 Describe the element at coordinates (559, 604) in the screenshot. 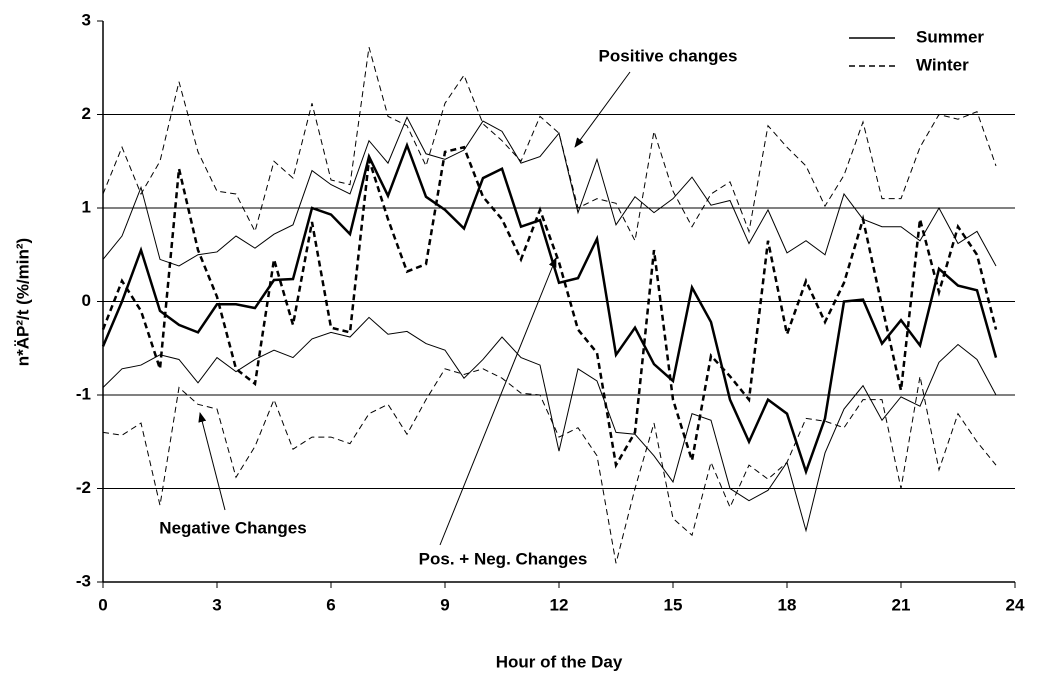

I see `x-tick-label: 12` at that location.